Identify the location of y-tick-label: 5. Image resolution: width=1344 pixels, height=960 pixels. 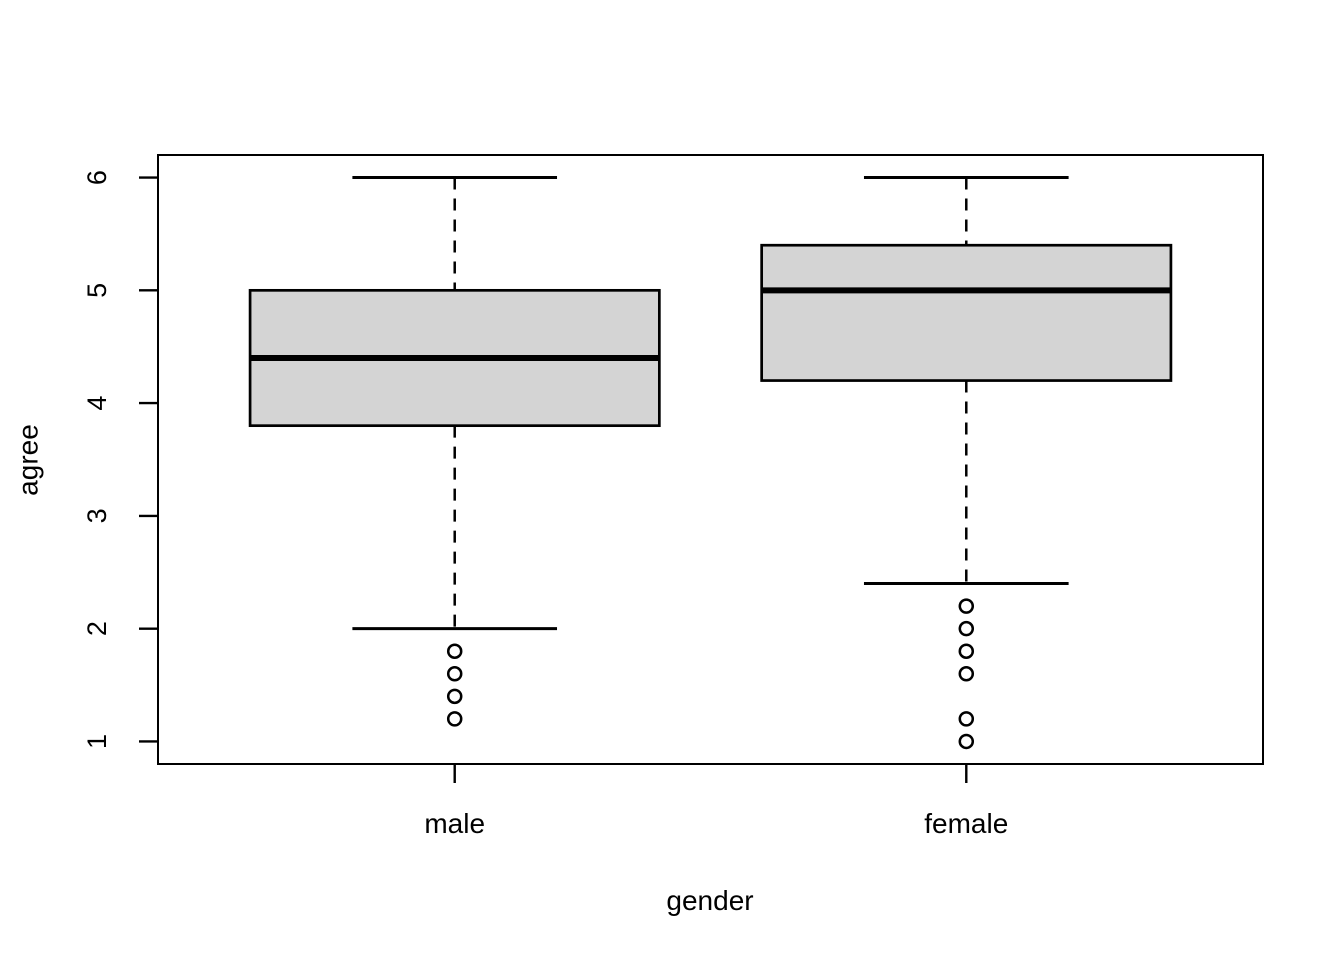
(97, 290).